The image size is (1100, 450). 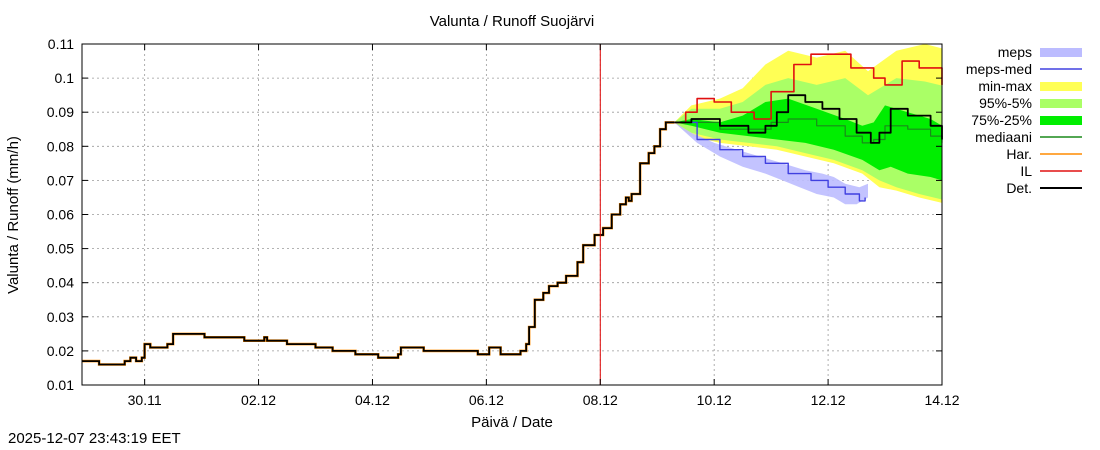 What do you see at coordinates (808, 88) in the screenshot?
I see `line-il` at bounding box center [808, 88].